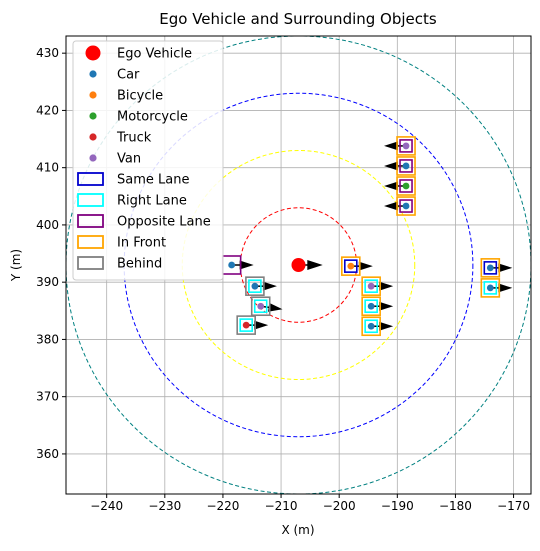 This screenshot has width=540, height=551. Describe the element at coordinates (134, 138) in the screenshot. I see `legend-label: Truck` at that location.